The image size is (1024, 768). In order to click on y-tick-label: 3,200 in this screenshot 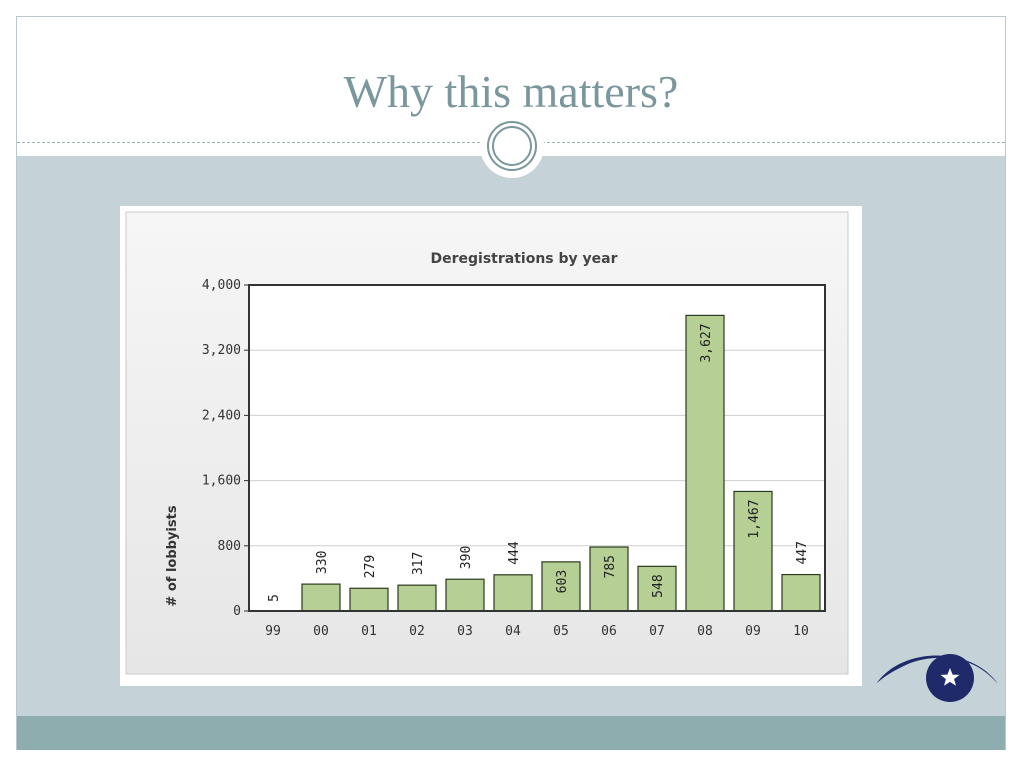, I will do `click(221, 350)`.